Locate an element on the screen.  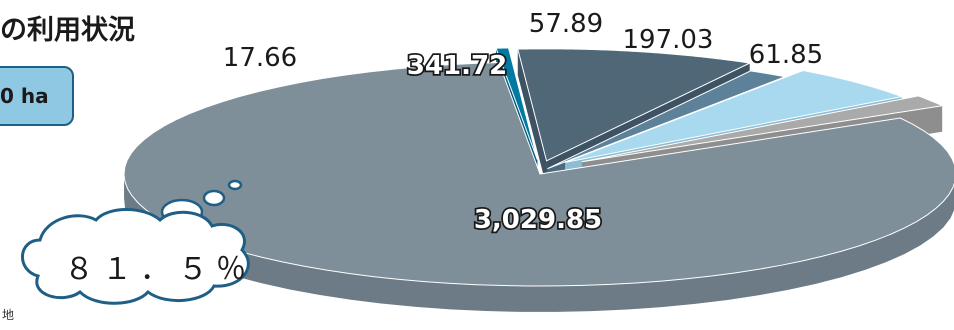
footnote: 地 is located at coordinates (8, 315).